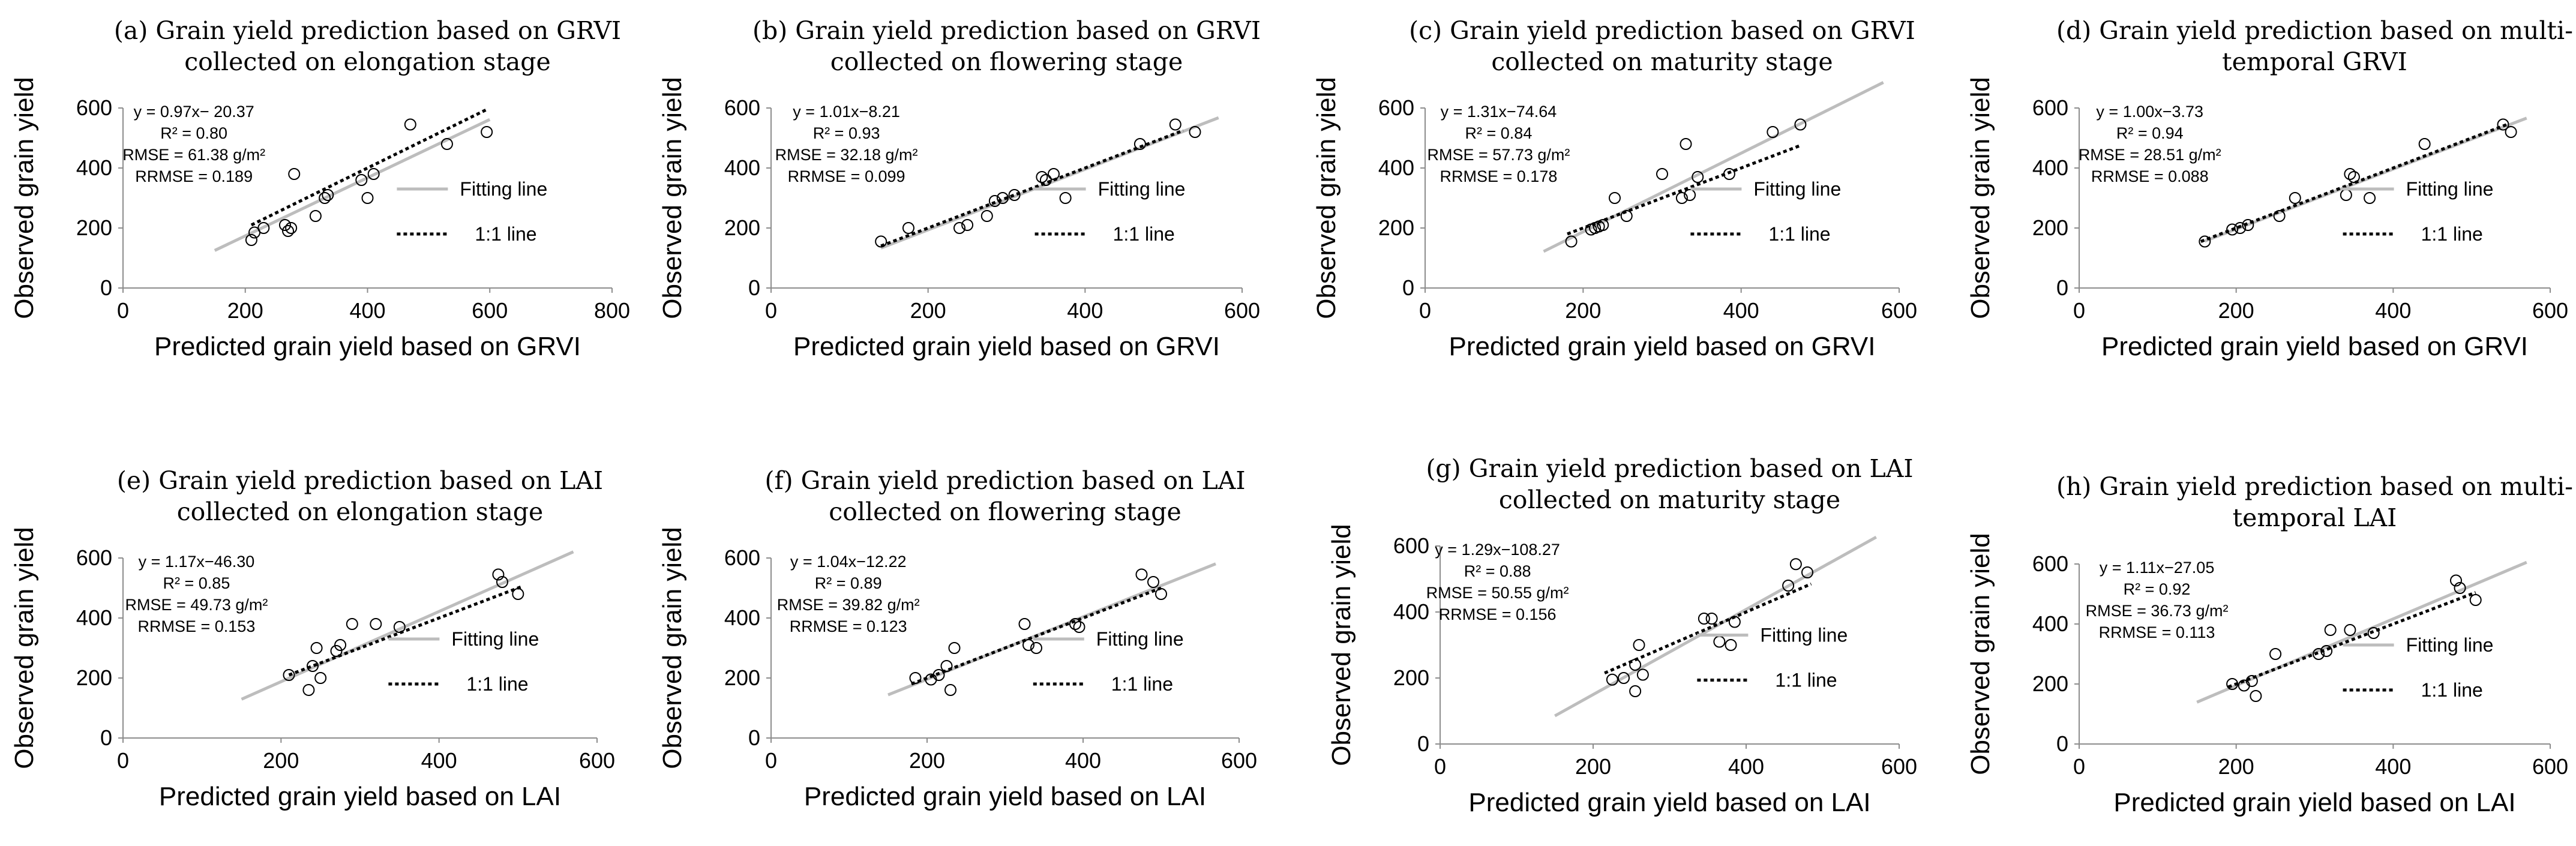 The image size is (2576, 846). I want to click on stats-line: R² = 0.92, so click(2157, 589).